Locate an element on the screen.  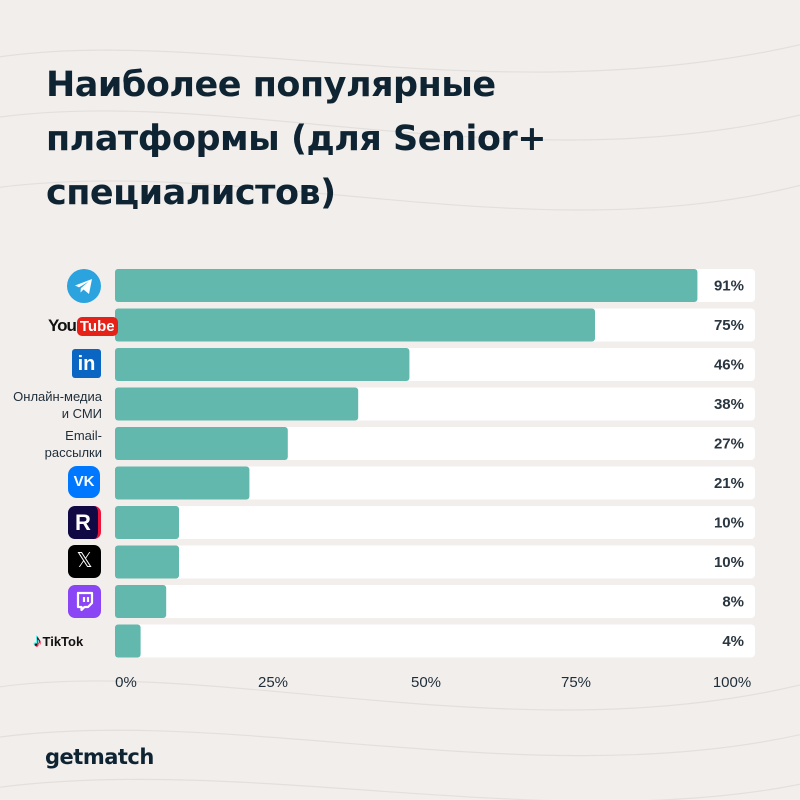
youtube-logo-tube: Tube is located at coordinates (97, 326).